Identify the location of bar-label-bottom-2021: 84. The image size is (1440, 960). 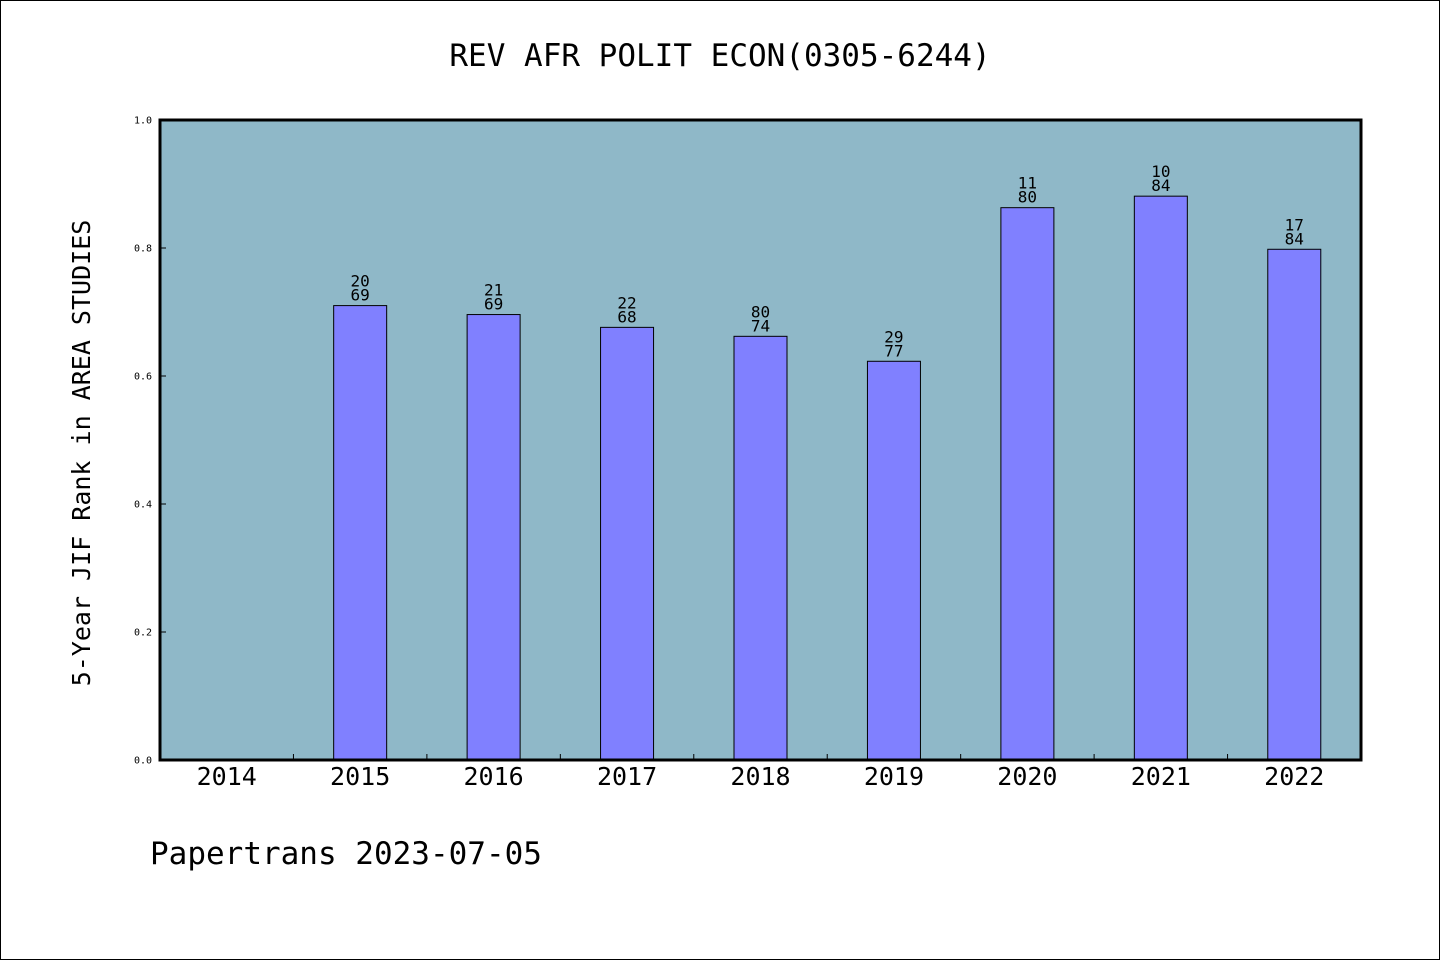
(1160, 185).